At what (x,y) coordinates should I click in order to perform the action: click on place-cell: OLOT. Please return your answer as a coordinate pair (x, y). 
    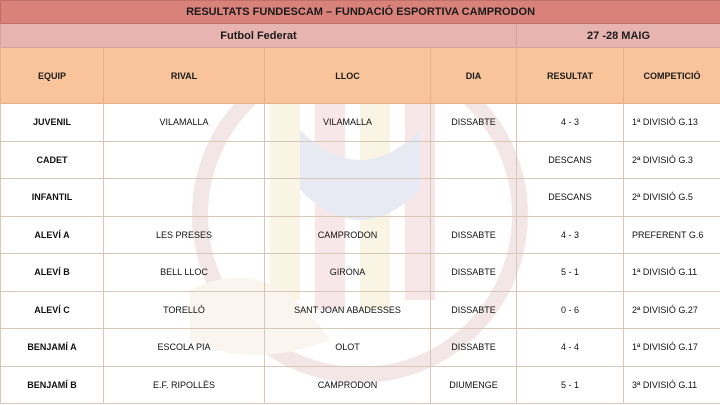
    Looking at the image, I should click on (347, 347).